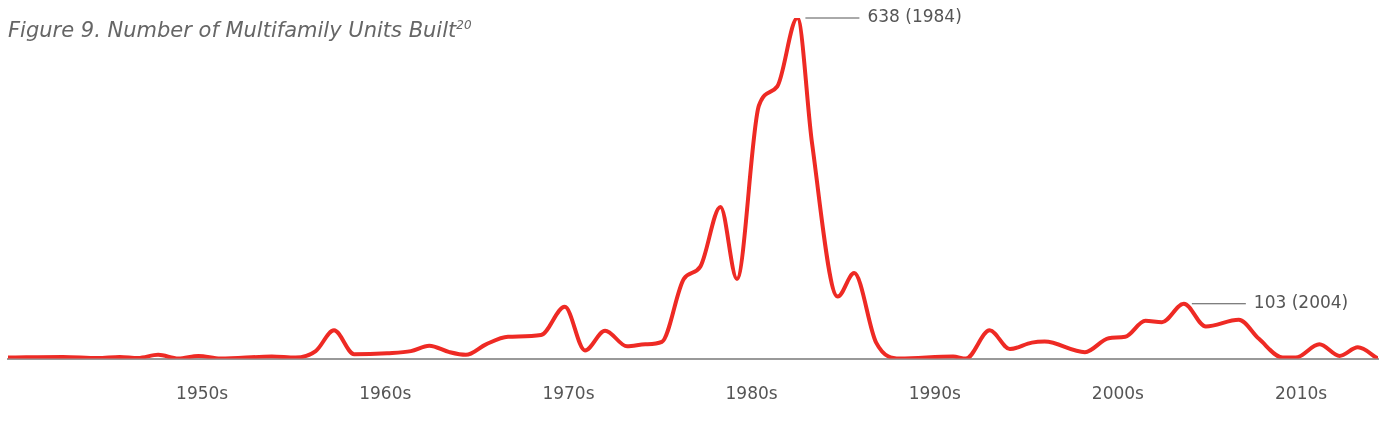 Image resolution: width=1395 pixels, height=435 pixels. I want to click on annotation: 638 (1984), so click(914, 16).